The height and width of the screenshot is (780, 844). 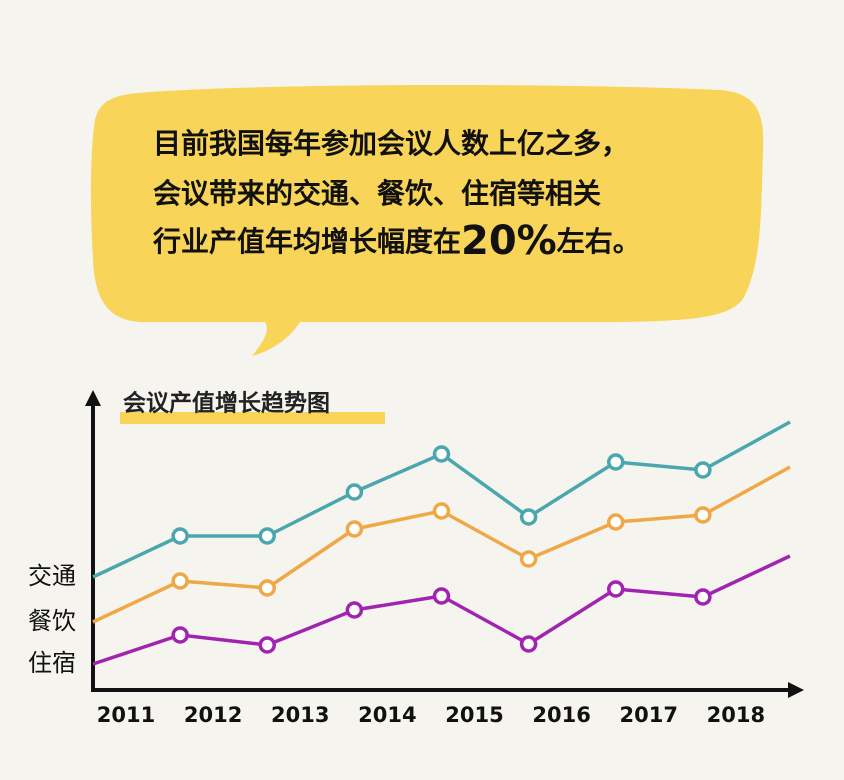 I want to click on y-axis-arrow, so click(x=93, y=398).